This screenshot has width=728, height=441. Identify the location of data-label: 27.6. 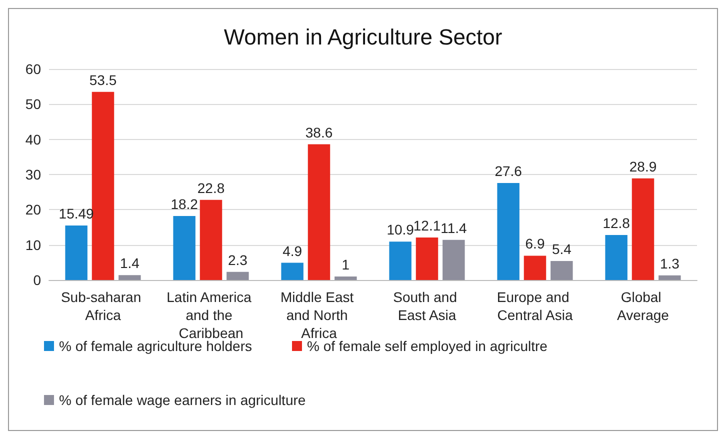
(508, 170).